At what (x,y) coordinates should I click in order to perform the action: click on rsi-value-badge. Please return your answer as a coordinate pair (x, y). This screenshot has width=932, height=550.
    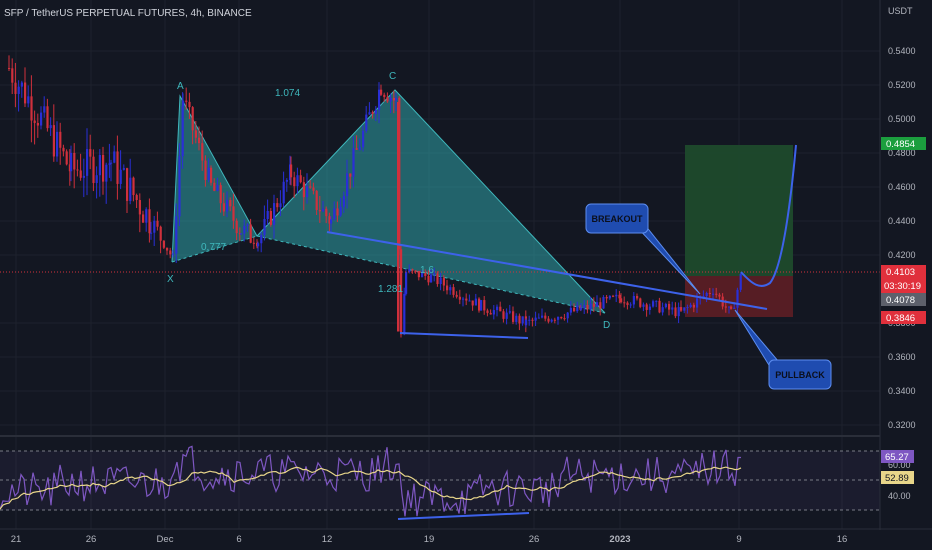
    Looking at the image, I should click on (897, 456).